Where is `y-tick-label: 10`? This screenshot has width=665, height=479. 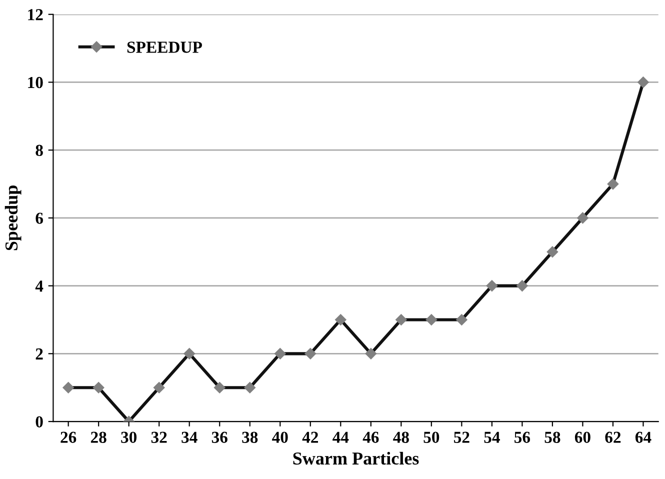
y-tick-label: 10 is located at coordinates (35, 82).